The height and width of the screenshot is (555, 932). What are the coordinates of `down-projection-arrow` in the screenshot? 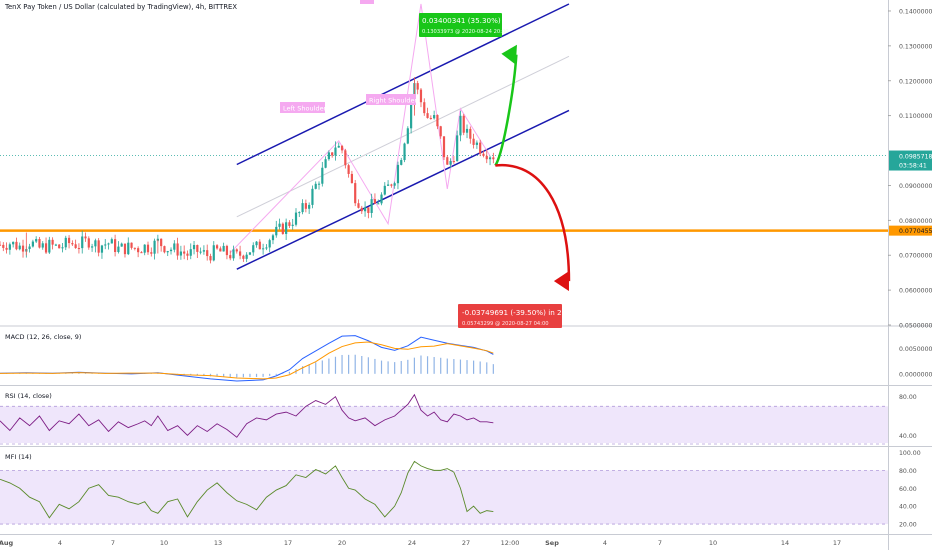 It's located at (533, 227).